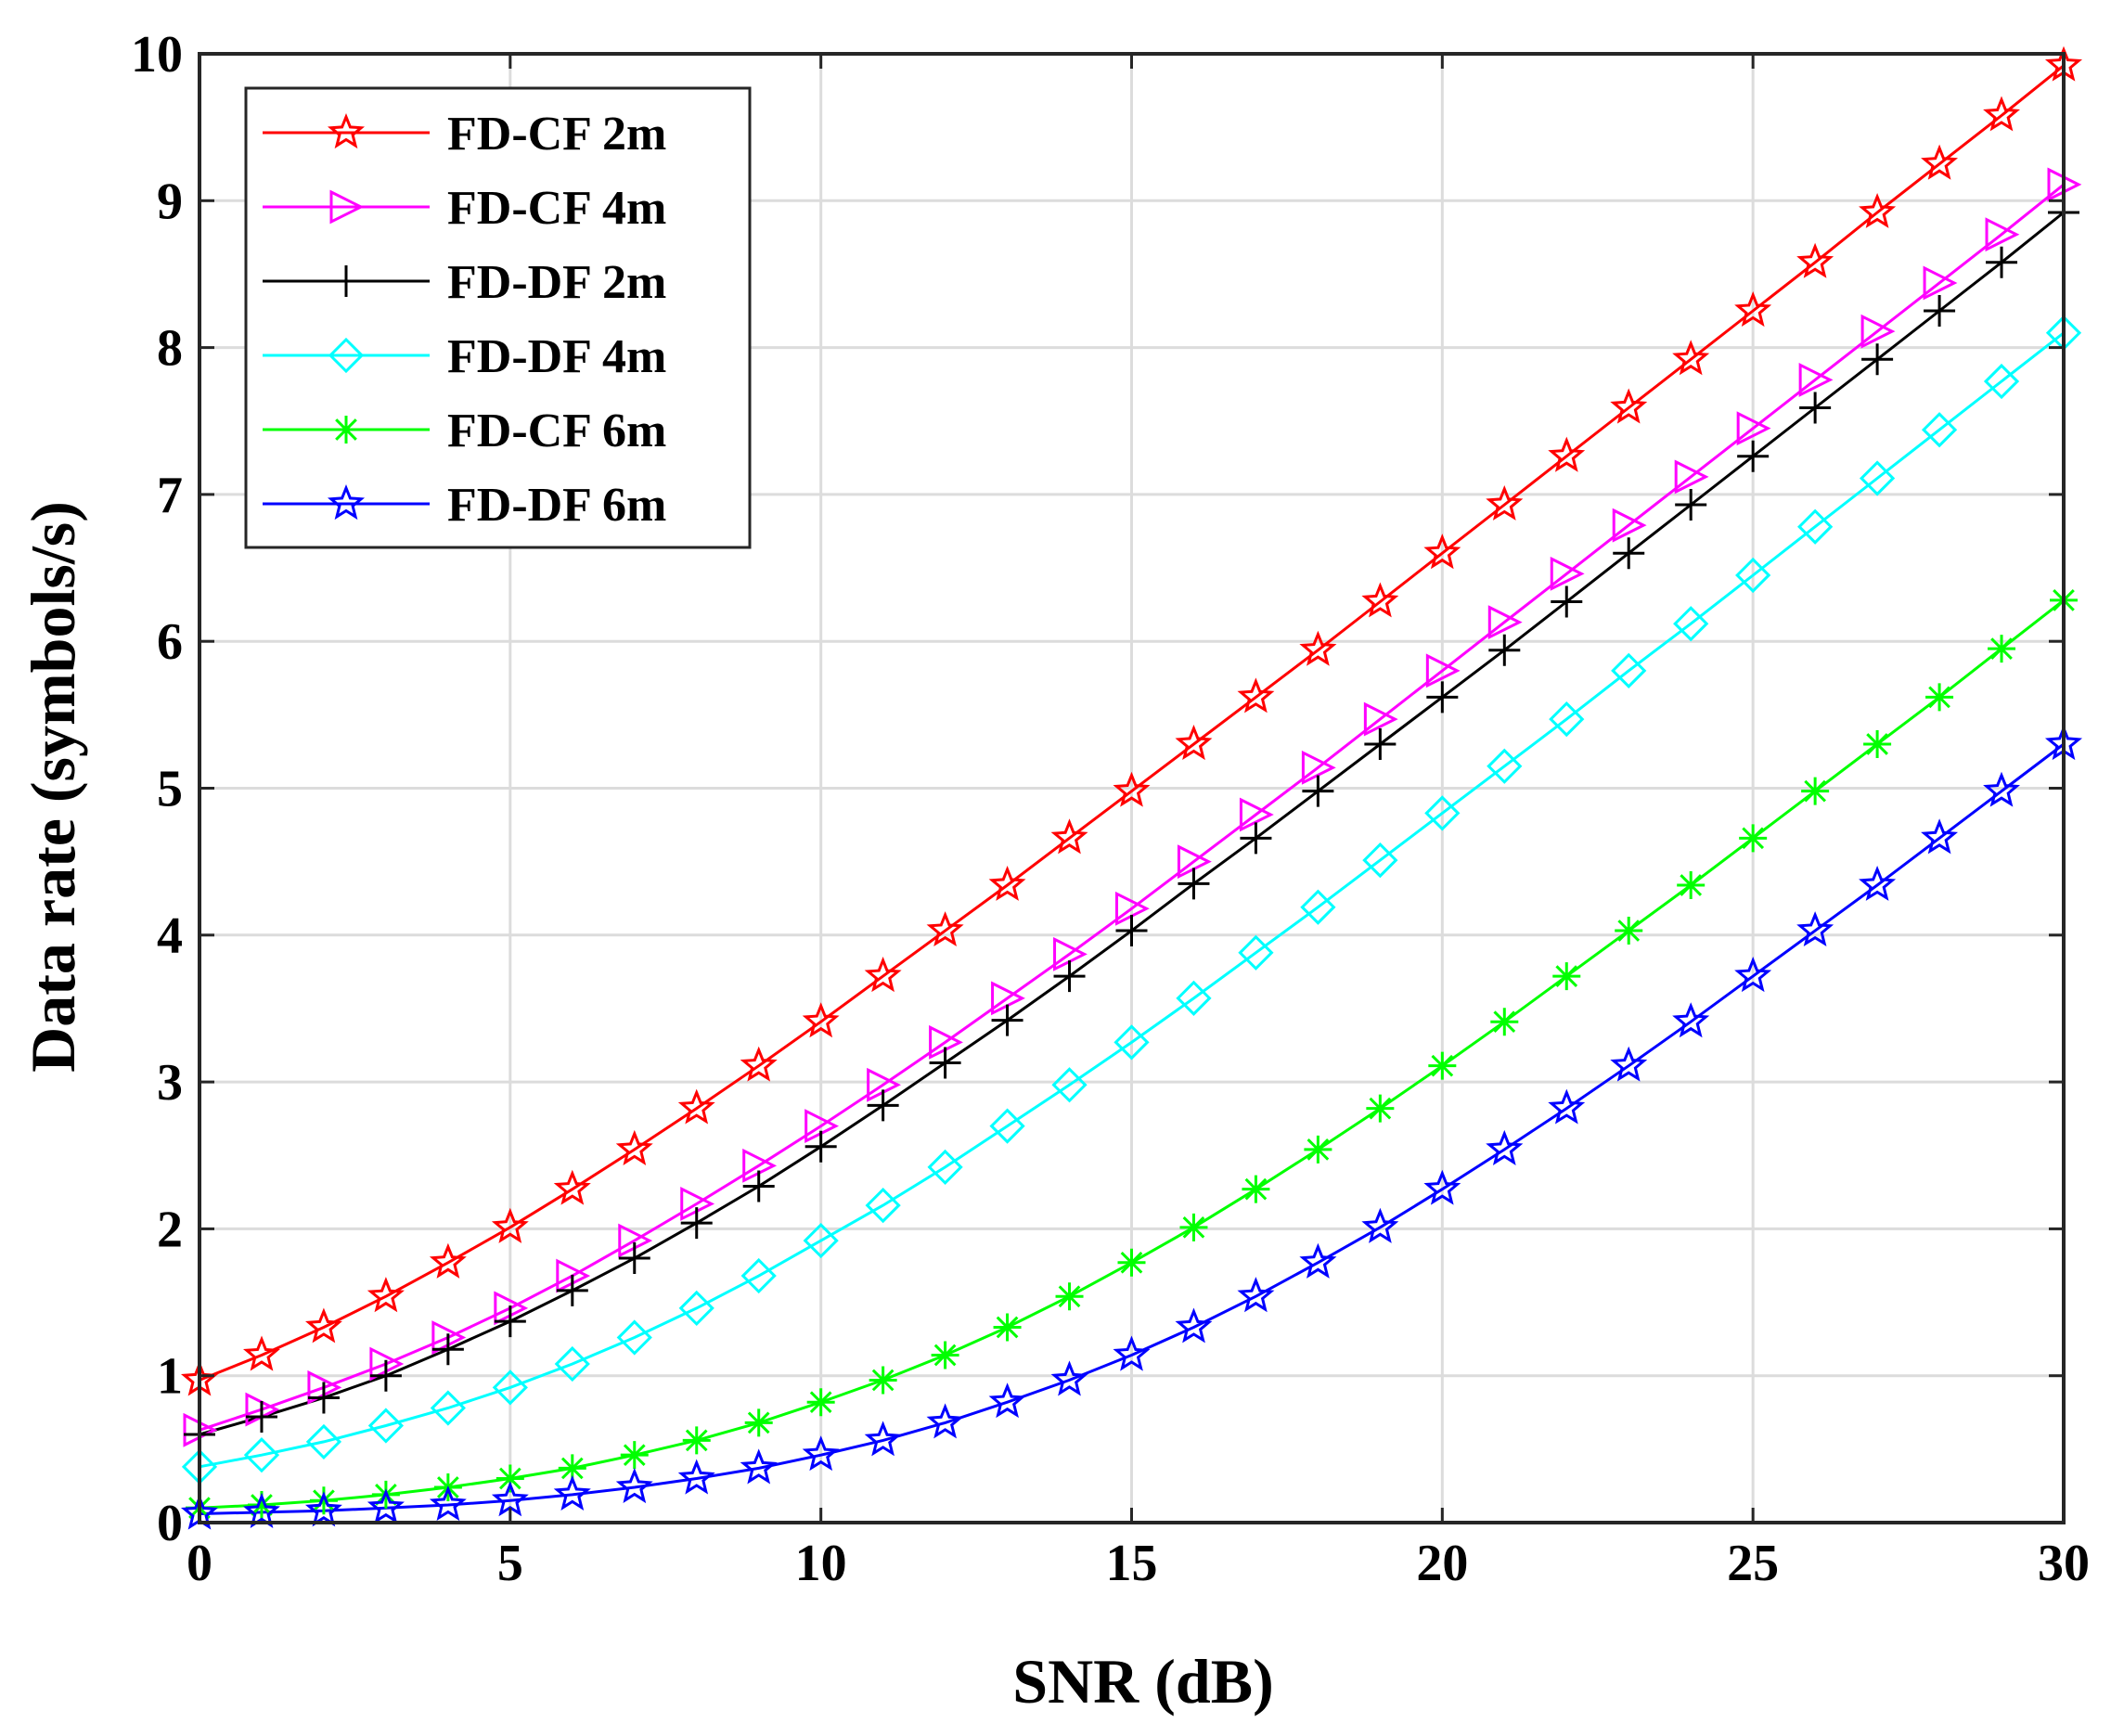  Describe the element at coordinates (157, 789) in the screenshot. I see `y-tick-labels: 0 1 2 3 4 5 6 7 8 9 10` at that location.